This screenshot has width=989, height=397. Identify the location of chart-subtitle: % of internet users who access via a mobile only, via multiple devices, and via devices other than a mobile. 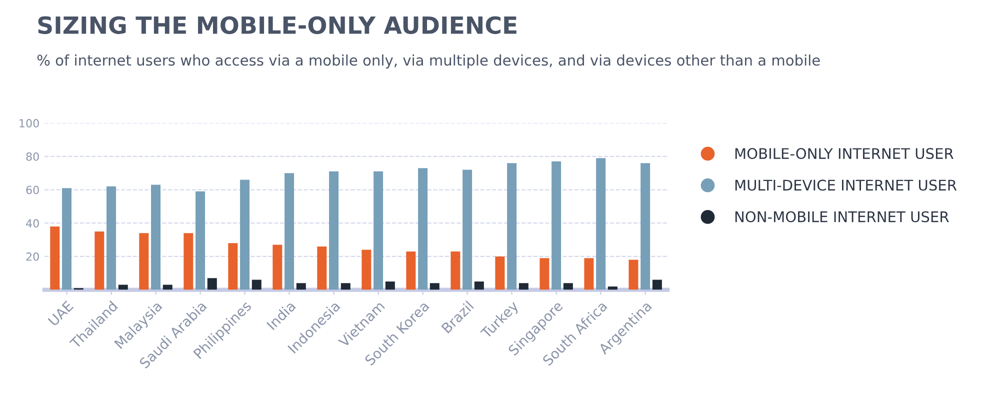
(428, 61).